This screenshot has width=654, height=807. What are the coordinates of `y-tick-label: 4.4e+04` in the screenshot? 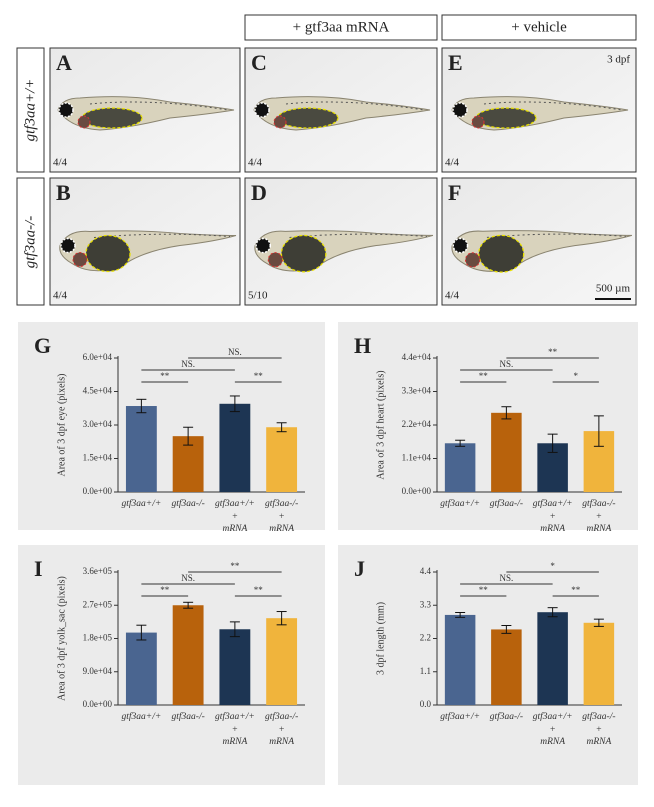 It's located at (417, 357).